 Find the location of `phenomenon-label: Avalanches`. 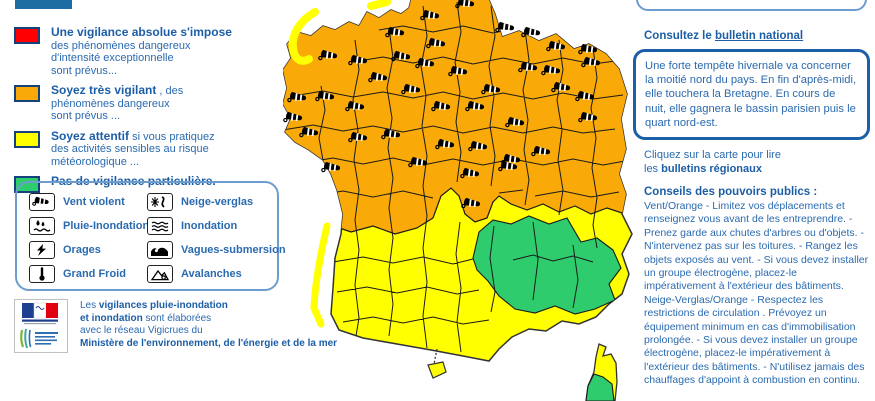

phenomenon-label: Avalanches is located at coordinates (211, 274).